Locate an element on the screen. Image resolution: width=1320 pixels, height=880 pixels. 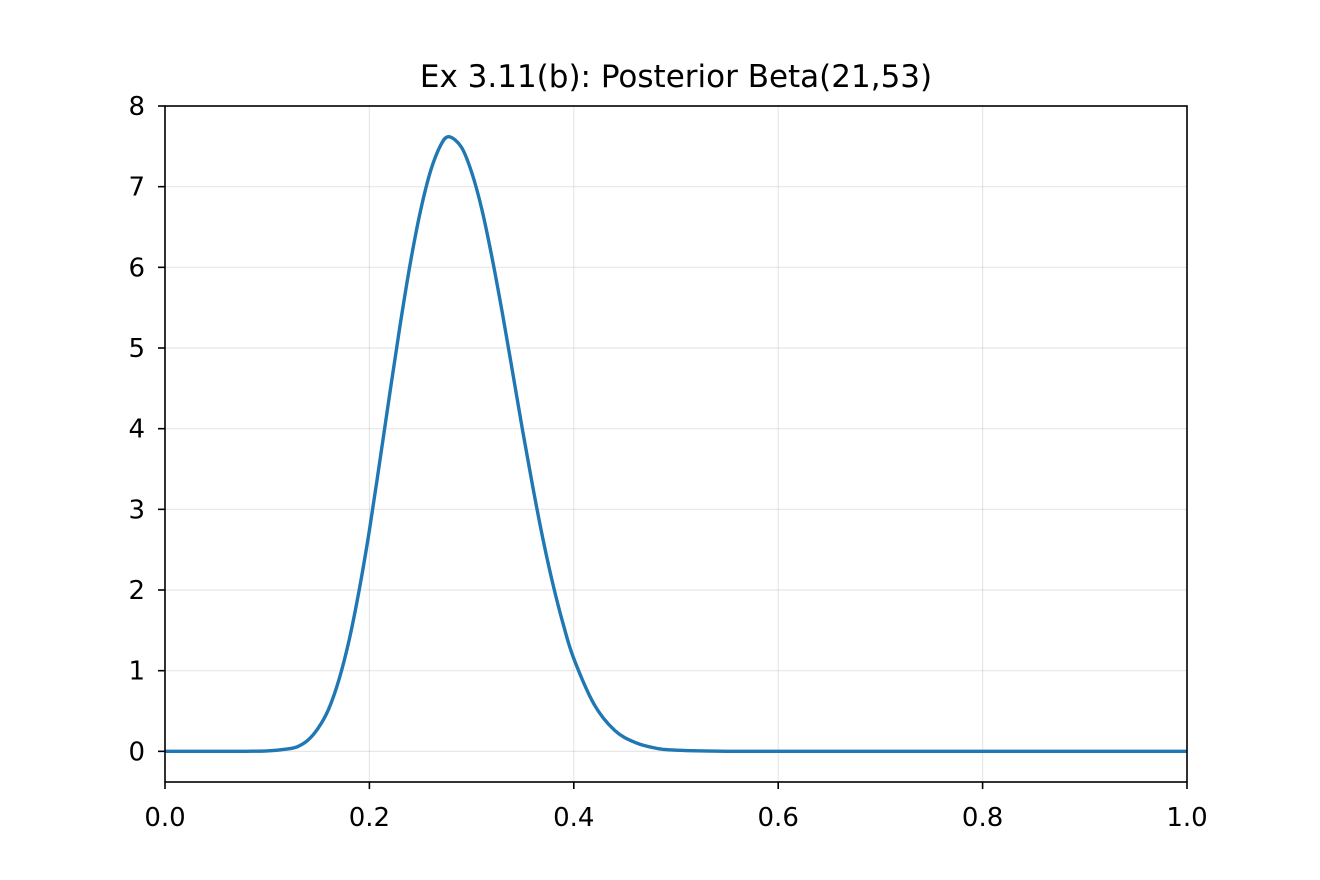
x-tick-label: 0.8 is located at coordinates (982, 818).